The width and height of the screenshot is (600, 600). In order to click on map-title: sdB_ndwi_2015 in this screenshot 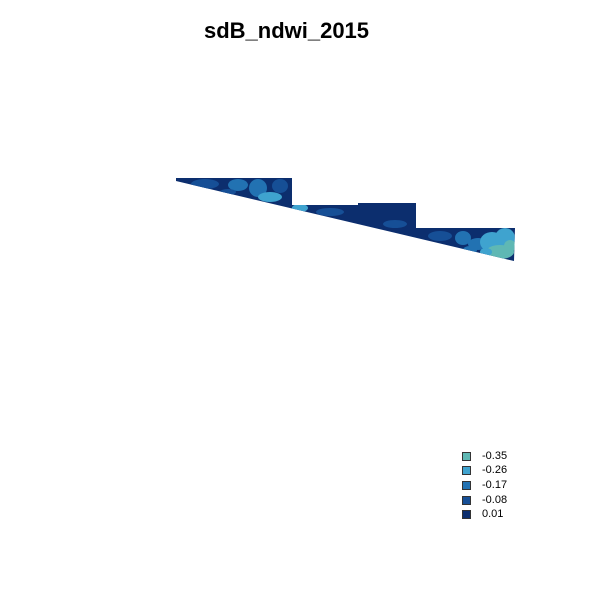, I will do `click(286, 30)`.